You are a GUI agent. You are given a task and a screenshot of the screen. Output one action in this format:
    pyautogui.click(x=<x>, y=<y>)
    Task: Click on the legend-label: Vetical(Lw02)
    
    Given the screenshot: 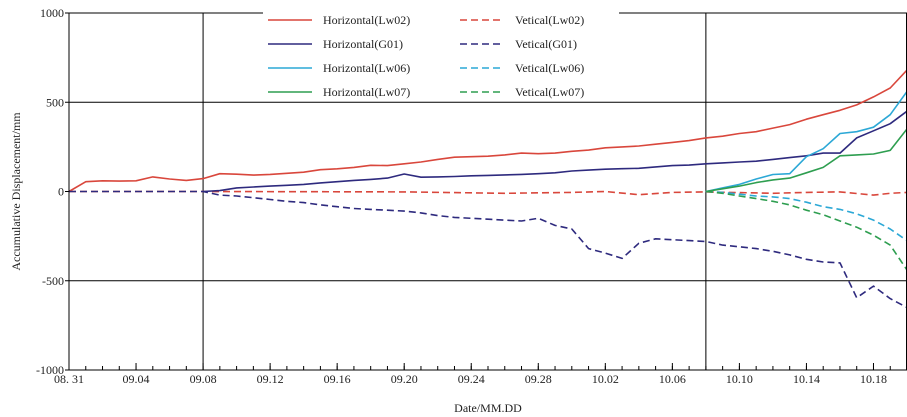 What is the action you would take?
    pyautogui.click(x=549, y=20)
    